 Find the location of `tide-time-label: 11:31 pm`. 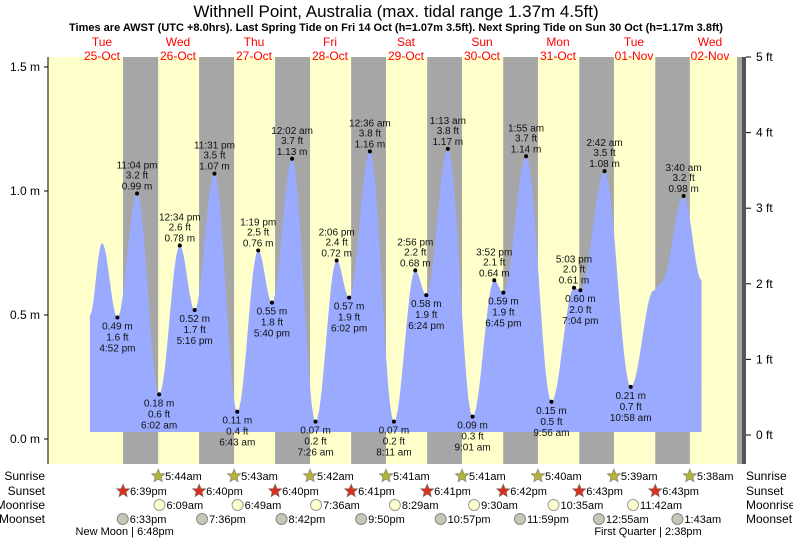

tide-time-label: 11:31 pm is located at coordinates (214, 146).